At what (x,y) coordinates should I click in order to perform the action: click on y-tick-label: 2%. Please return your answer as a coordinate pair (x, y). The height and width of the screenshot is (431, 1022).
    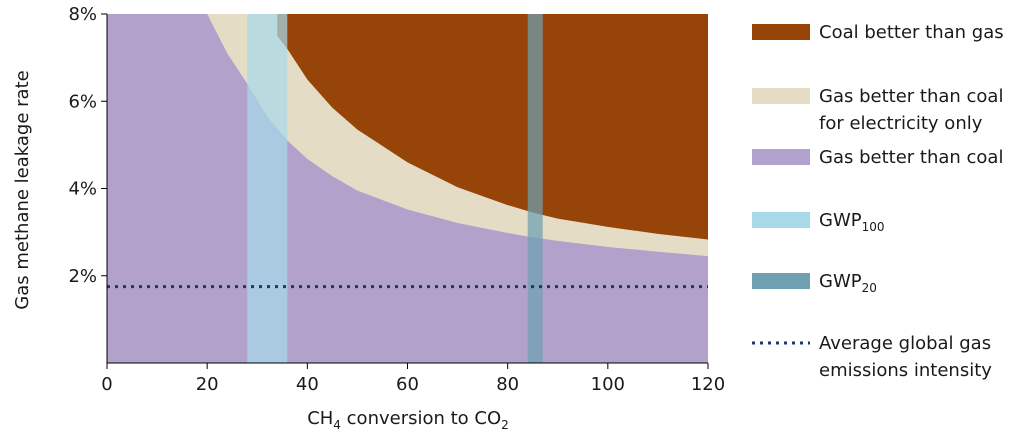
    Looking at the image, I should click on (82, 276).